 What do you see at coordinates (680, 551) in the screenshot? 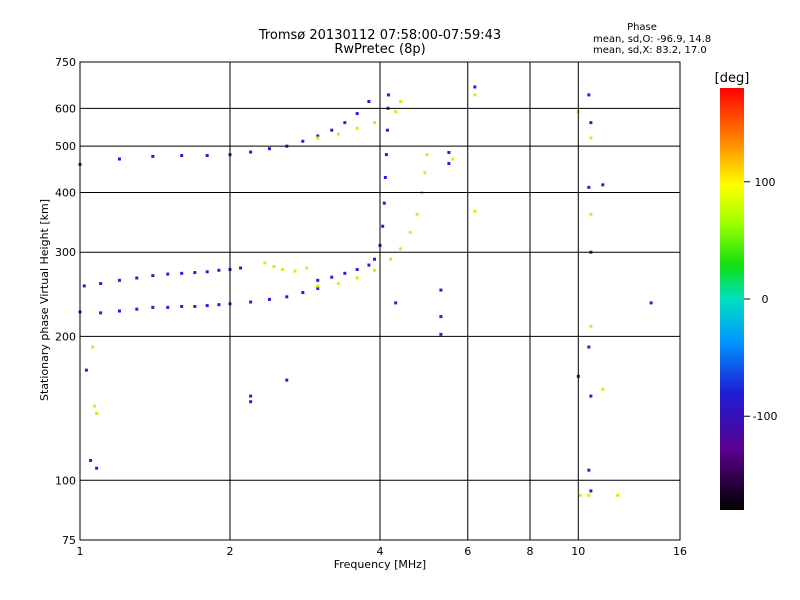
I see `x-tick-label: 16` at bounding box center [680, 551].